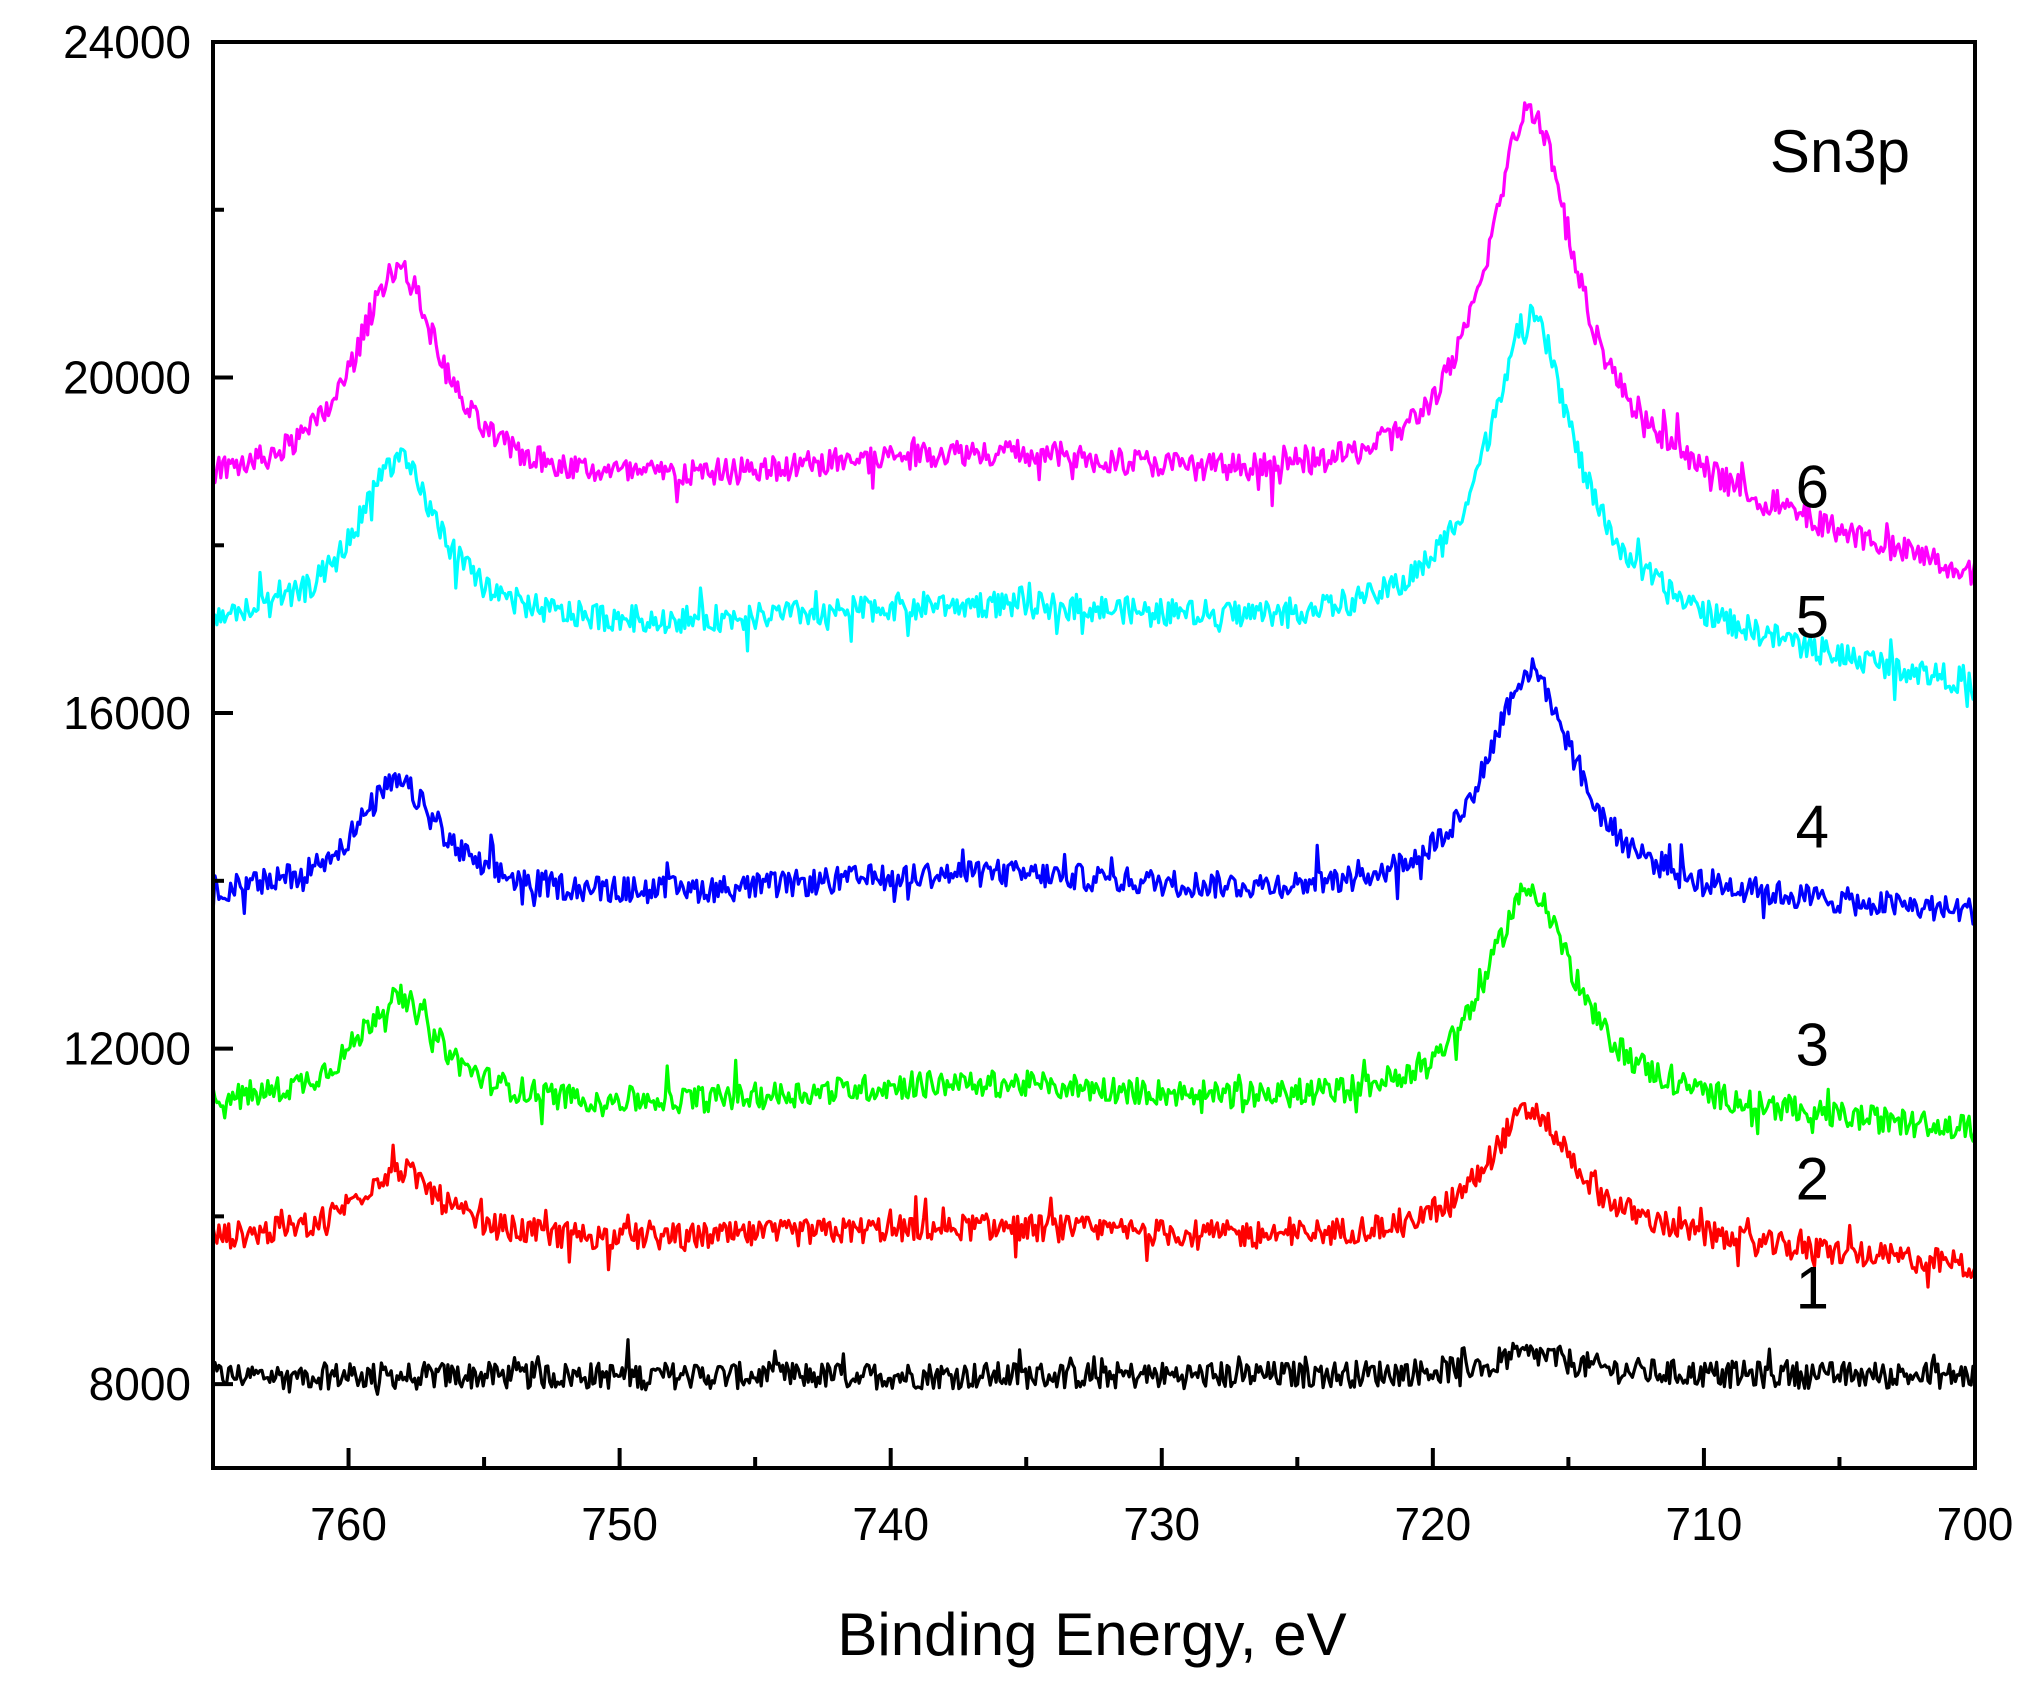  What do you see at coordinates (619, 1524) in the screenshot?
I see `x-tick-label-750: 750` at bounding box center [619, 1524].